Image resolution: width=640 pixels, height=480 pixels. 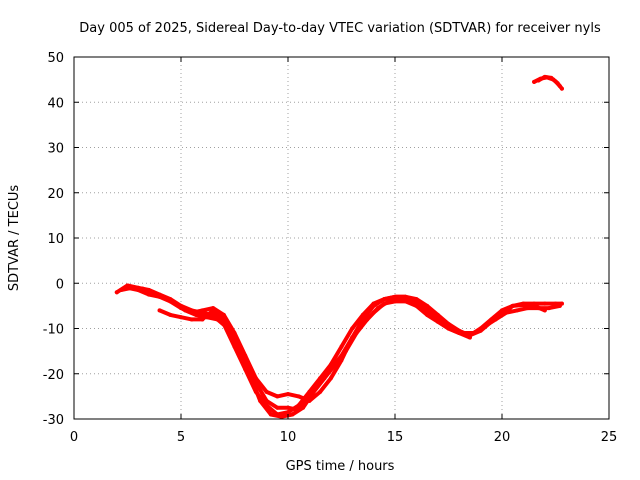 I want to click on y-tick-label: 40, so click(x=55, y=103).